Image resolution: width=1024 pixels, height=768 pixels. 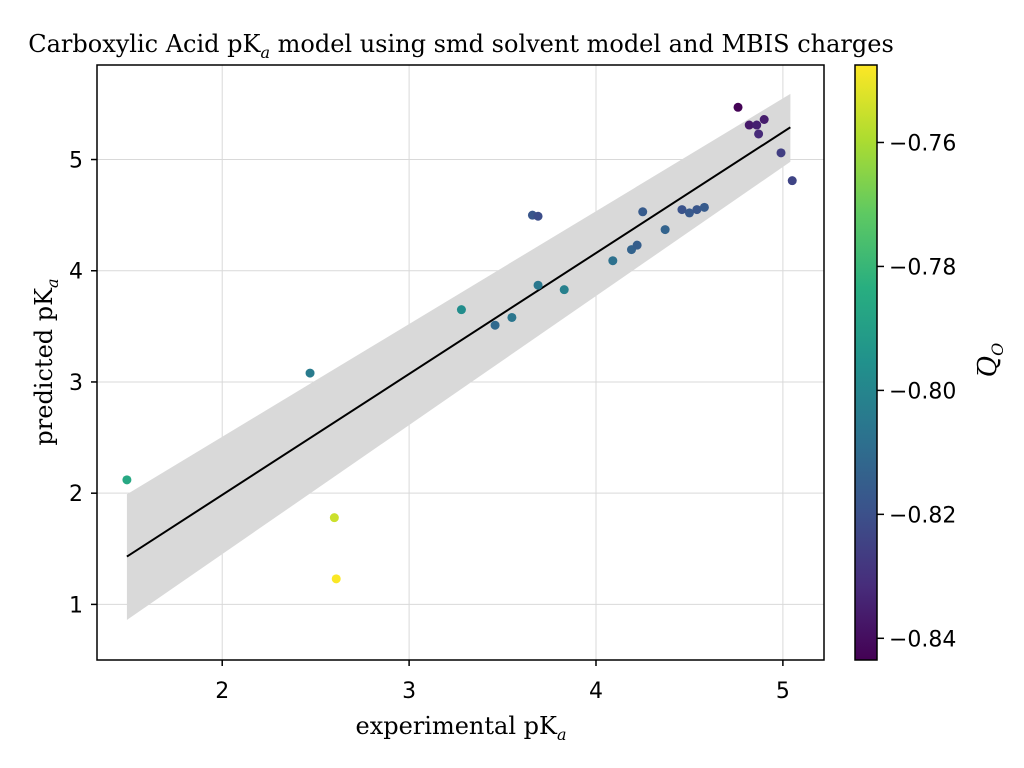 What do you see at coordinates (76, 494) in the screenshot?
I see `y-tick-label: 2` at bounding box center [76, 494].